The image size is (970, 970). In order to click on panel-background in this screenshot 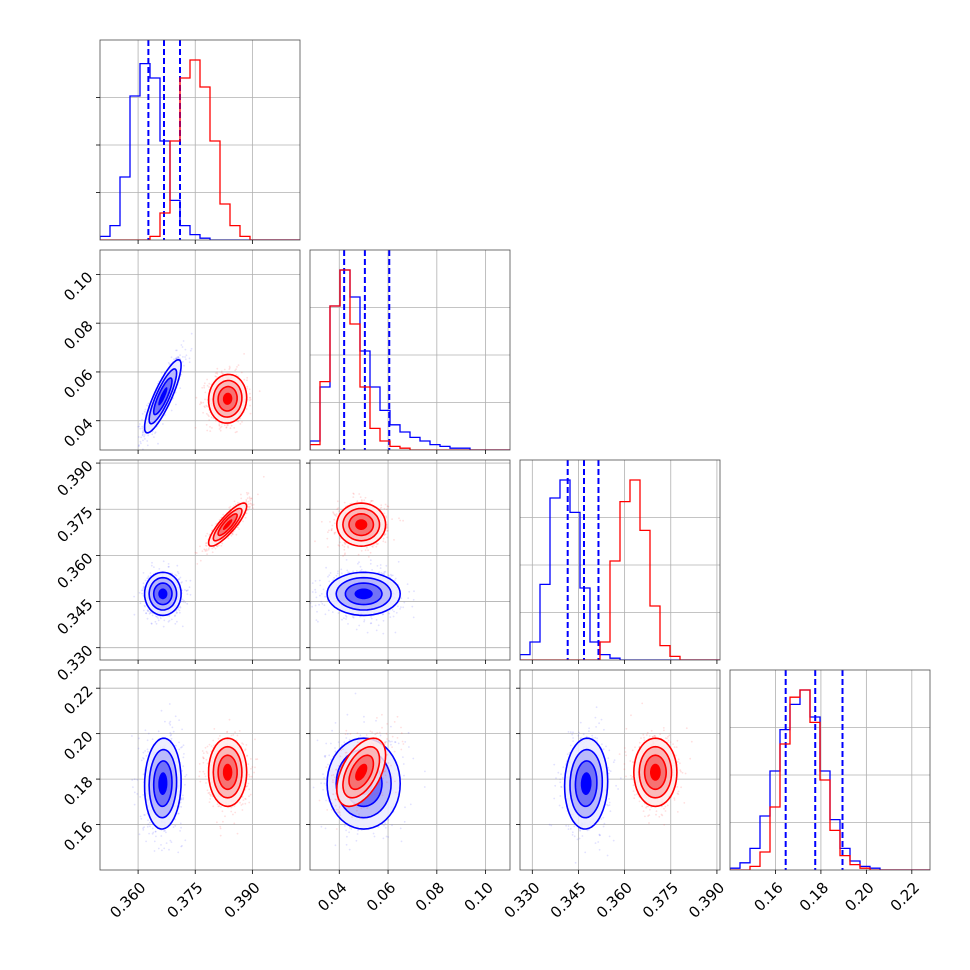, I will do `click(200, 560)`.